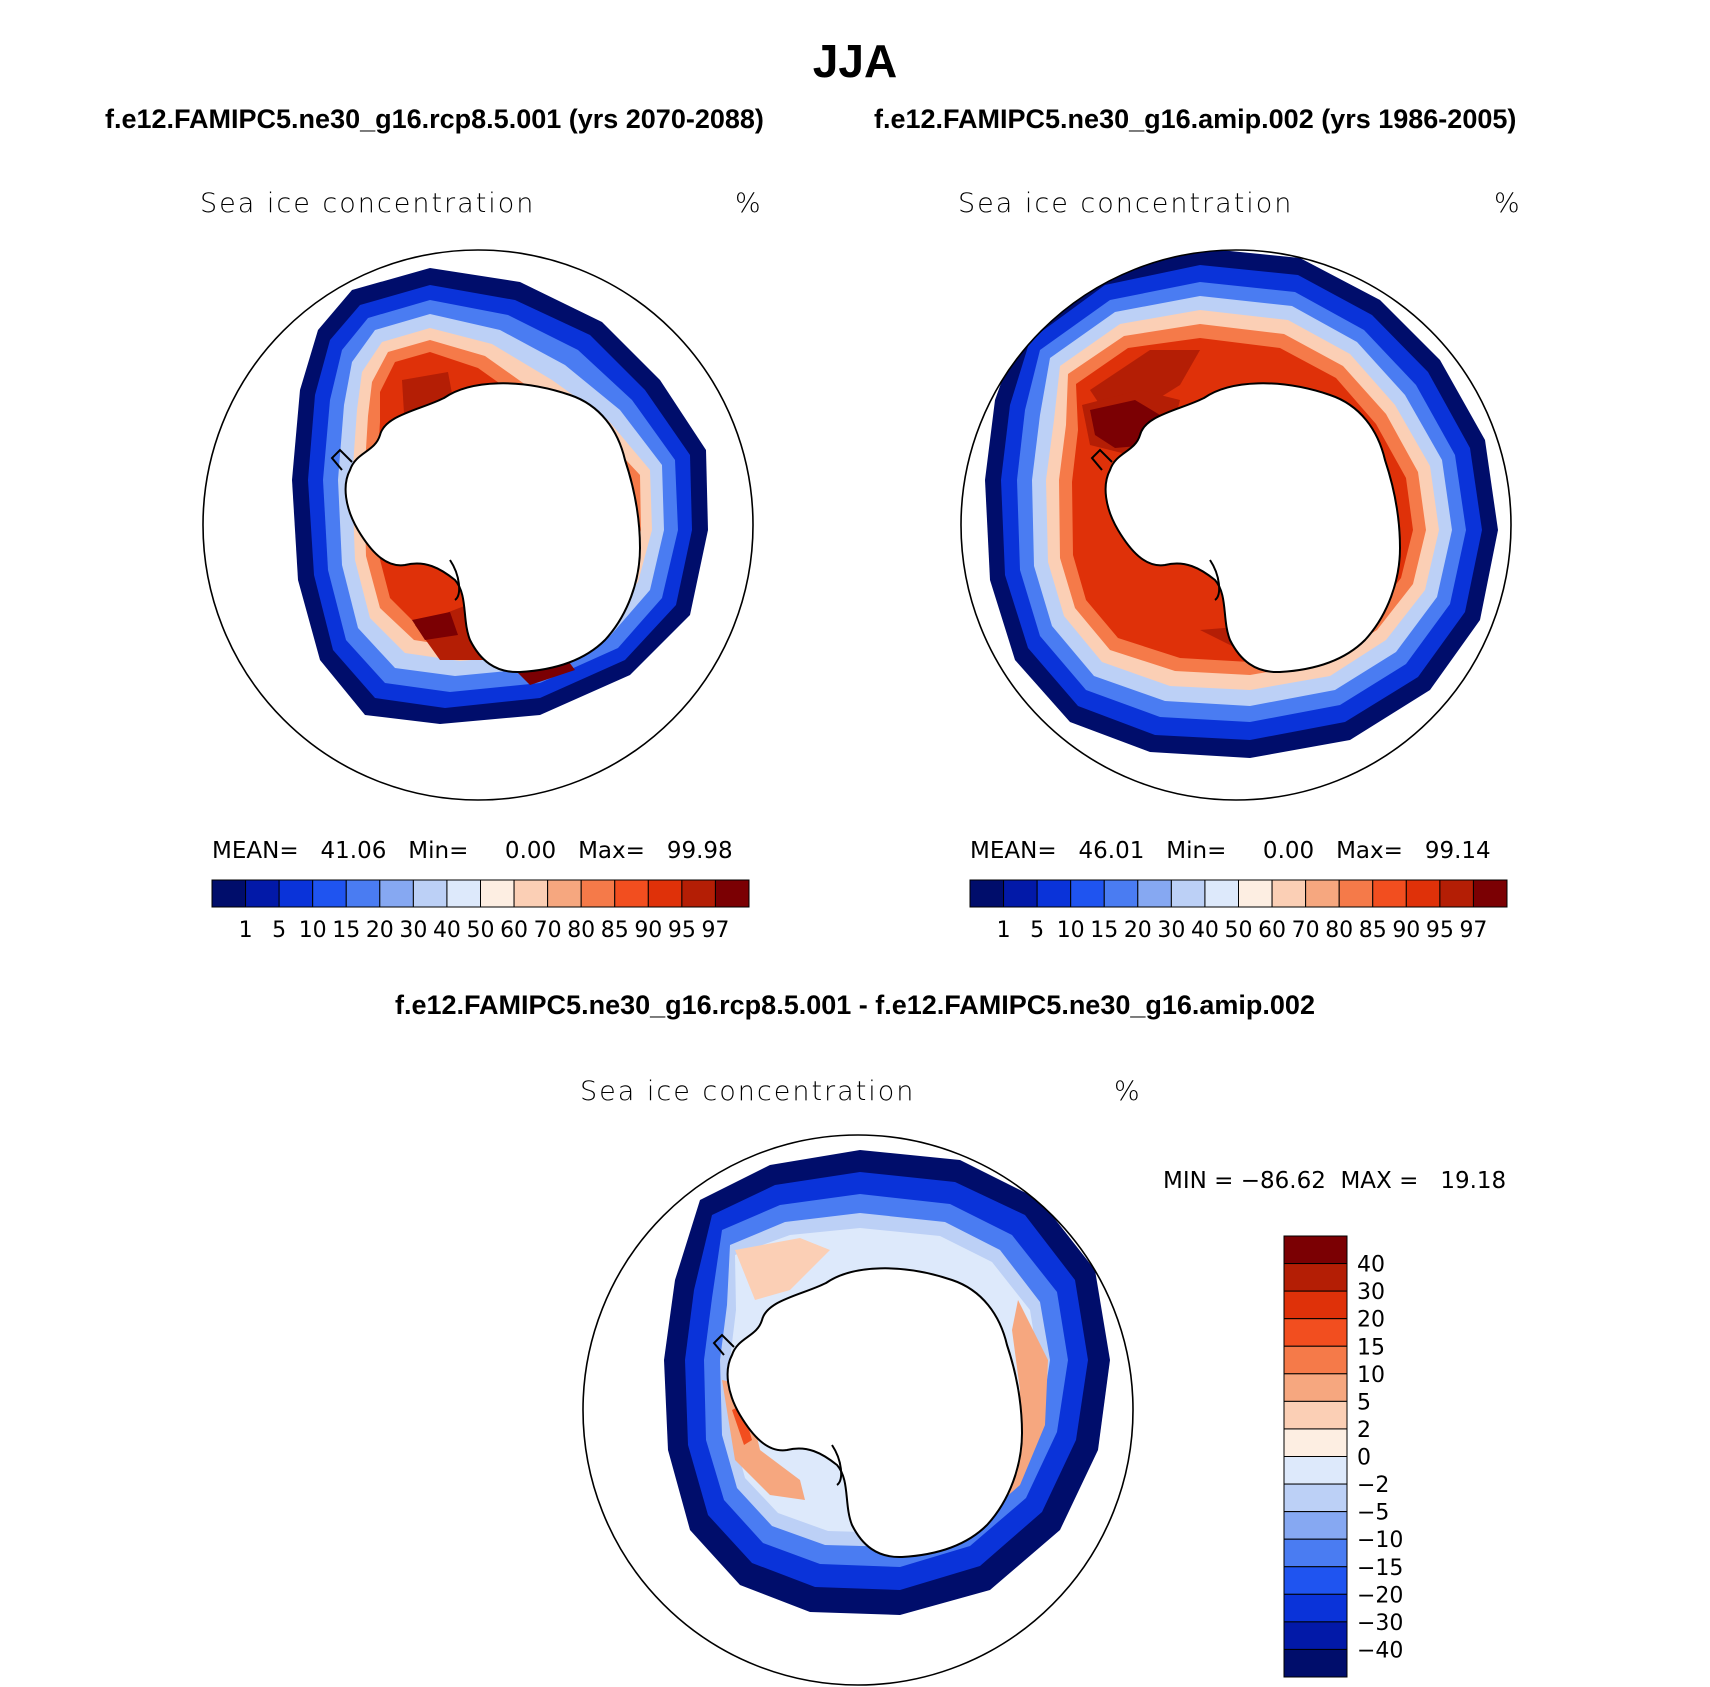 The height and width of the screenshot is (1687, 1710). I want to click on panel1-colorbar-tick-label: 40, so click(447, 930).